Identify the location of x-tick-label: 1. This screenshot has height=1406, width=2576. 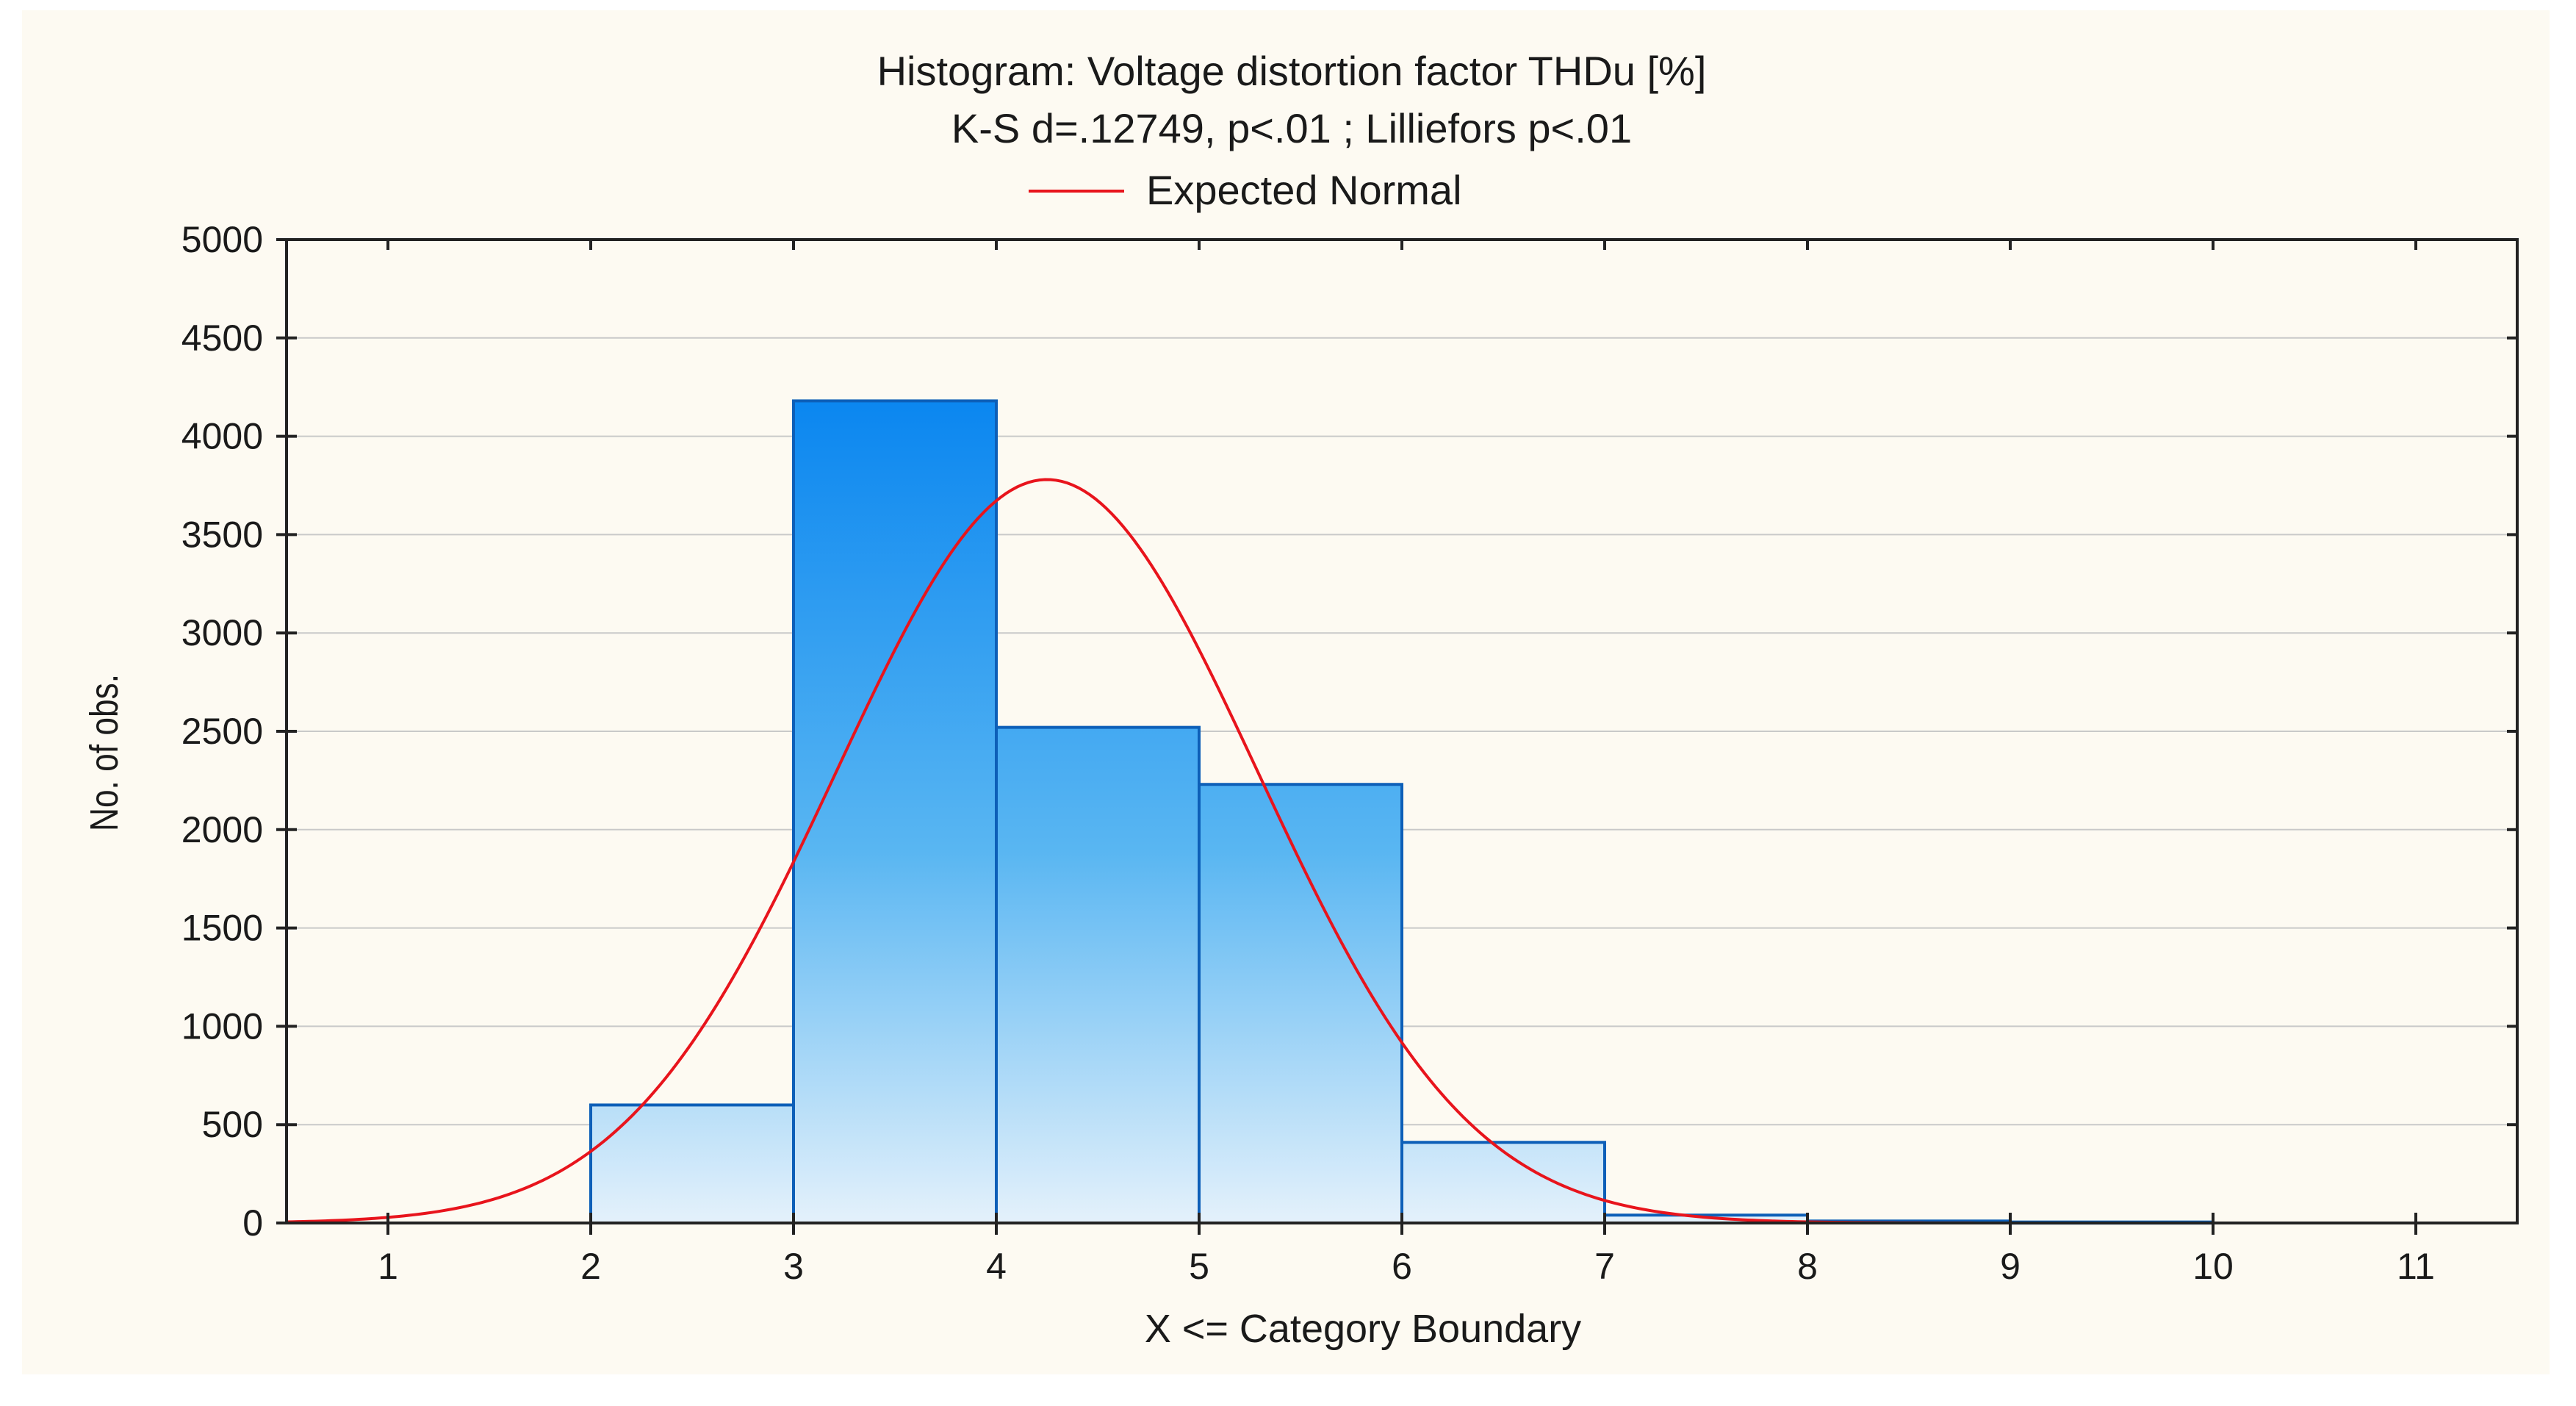
(388, 1266).